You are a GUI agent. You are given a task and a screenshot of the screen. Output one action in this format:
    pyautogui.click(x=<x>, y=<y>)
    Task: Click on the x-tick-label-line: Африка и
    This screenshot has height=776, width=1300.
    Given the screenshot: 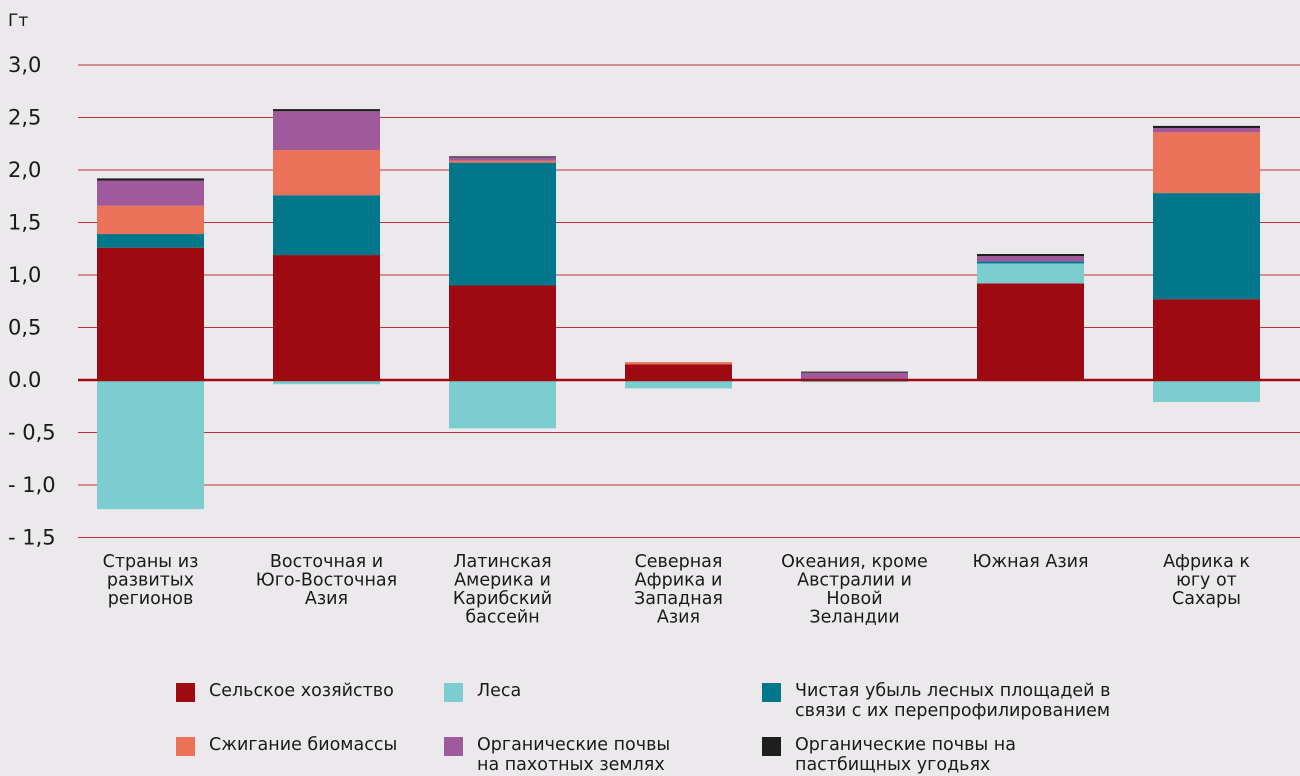 What is the action you would take?
    pyautogui.click(x=679, y=581)
    